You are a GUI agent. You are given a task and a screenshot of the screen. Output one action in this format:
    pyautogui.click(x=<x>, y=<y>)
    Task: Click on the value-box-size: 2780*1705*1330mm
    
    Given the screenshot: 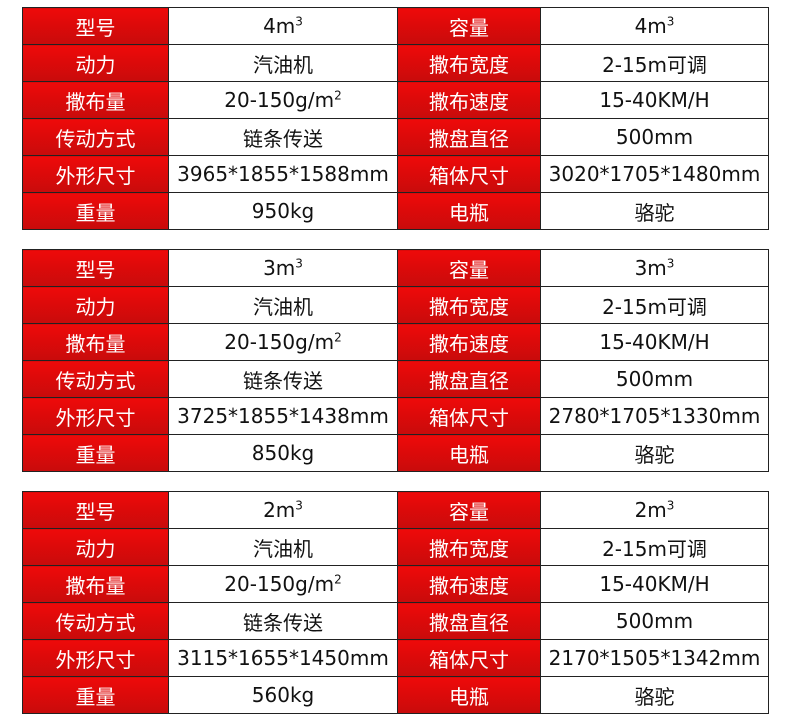 What is the action you would take?
    pyautogui.click(x=654, y=416)
    